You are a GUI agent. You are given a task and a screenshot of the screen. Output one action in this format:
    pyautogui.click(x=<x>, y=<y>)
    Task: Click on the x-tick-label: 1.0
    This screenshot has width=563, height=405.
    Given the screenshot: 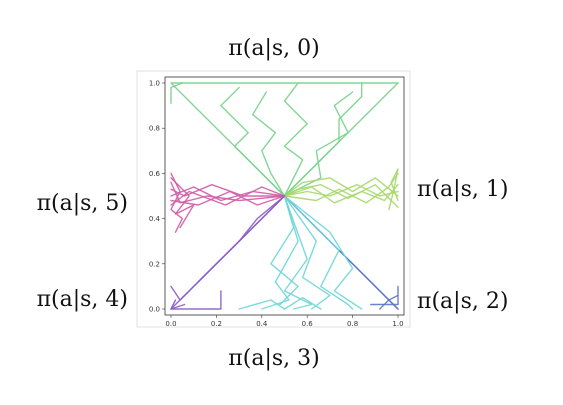 What is the action you would take?
    pyautogui.click(x=397, y=324)
    